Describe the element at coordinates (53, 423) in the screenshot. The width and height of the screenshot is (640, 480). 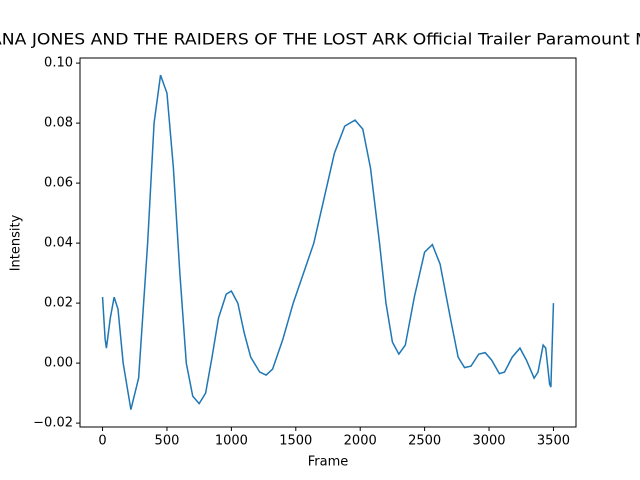
I see `y-tick-label: −0.02` at that location.